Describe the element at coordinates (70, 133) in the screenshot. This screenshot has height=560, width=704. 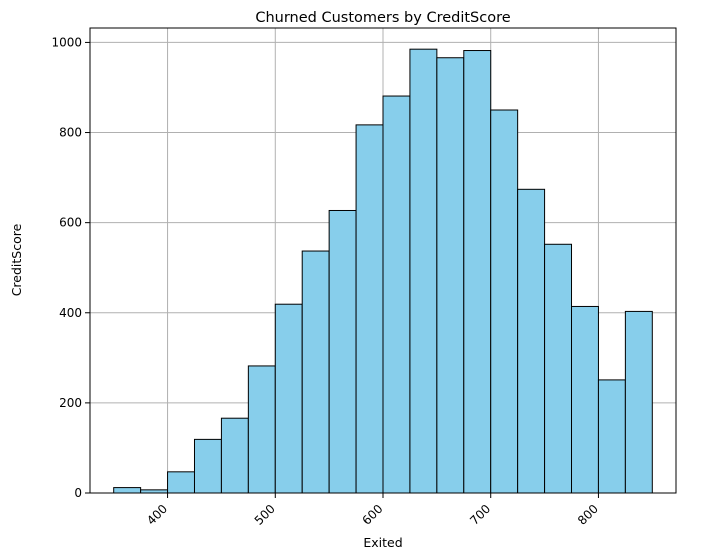
I see `y-tick-label: 800` at that location.